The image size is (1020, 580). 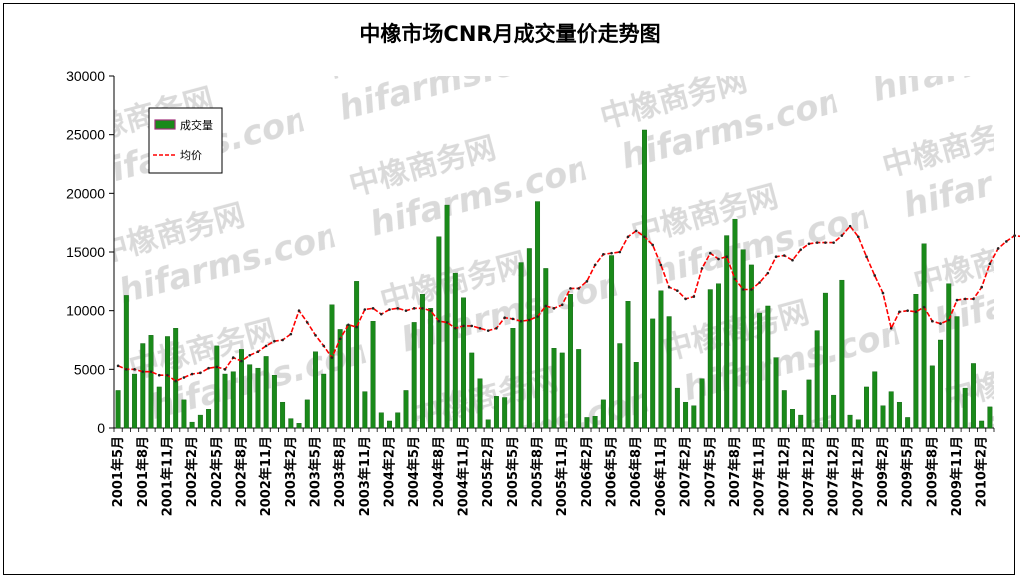 What do you see at coordinates (191, 155) in the screenshot?
I see `legend-line-label: 均价` at bounding box center [191, 155].